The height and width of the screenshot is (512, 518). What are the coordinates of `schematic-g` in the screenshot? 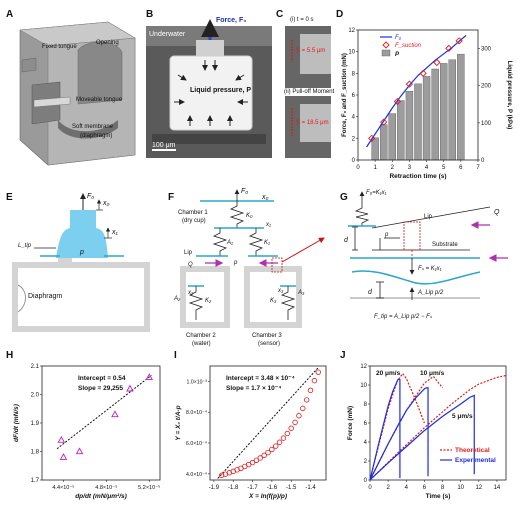 It's located at (428, 245).